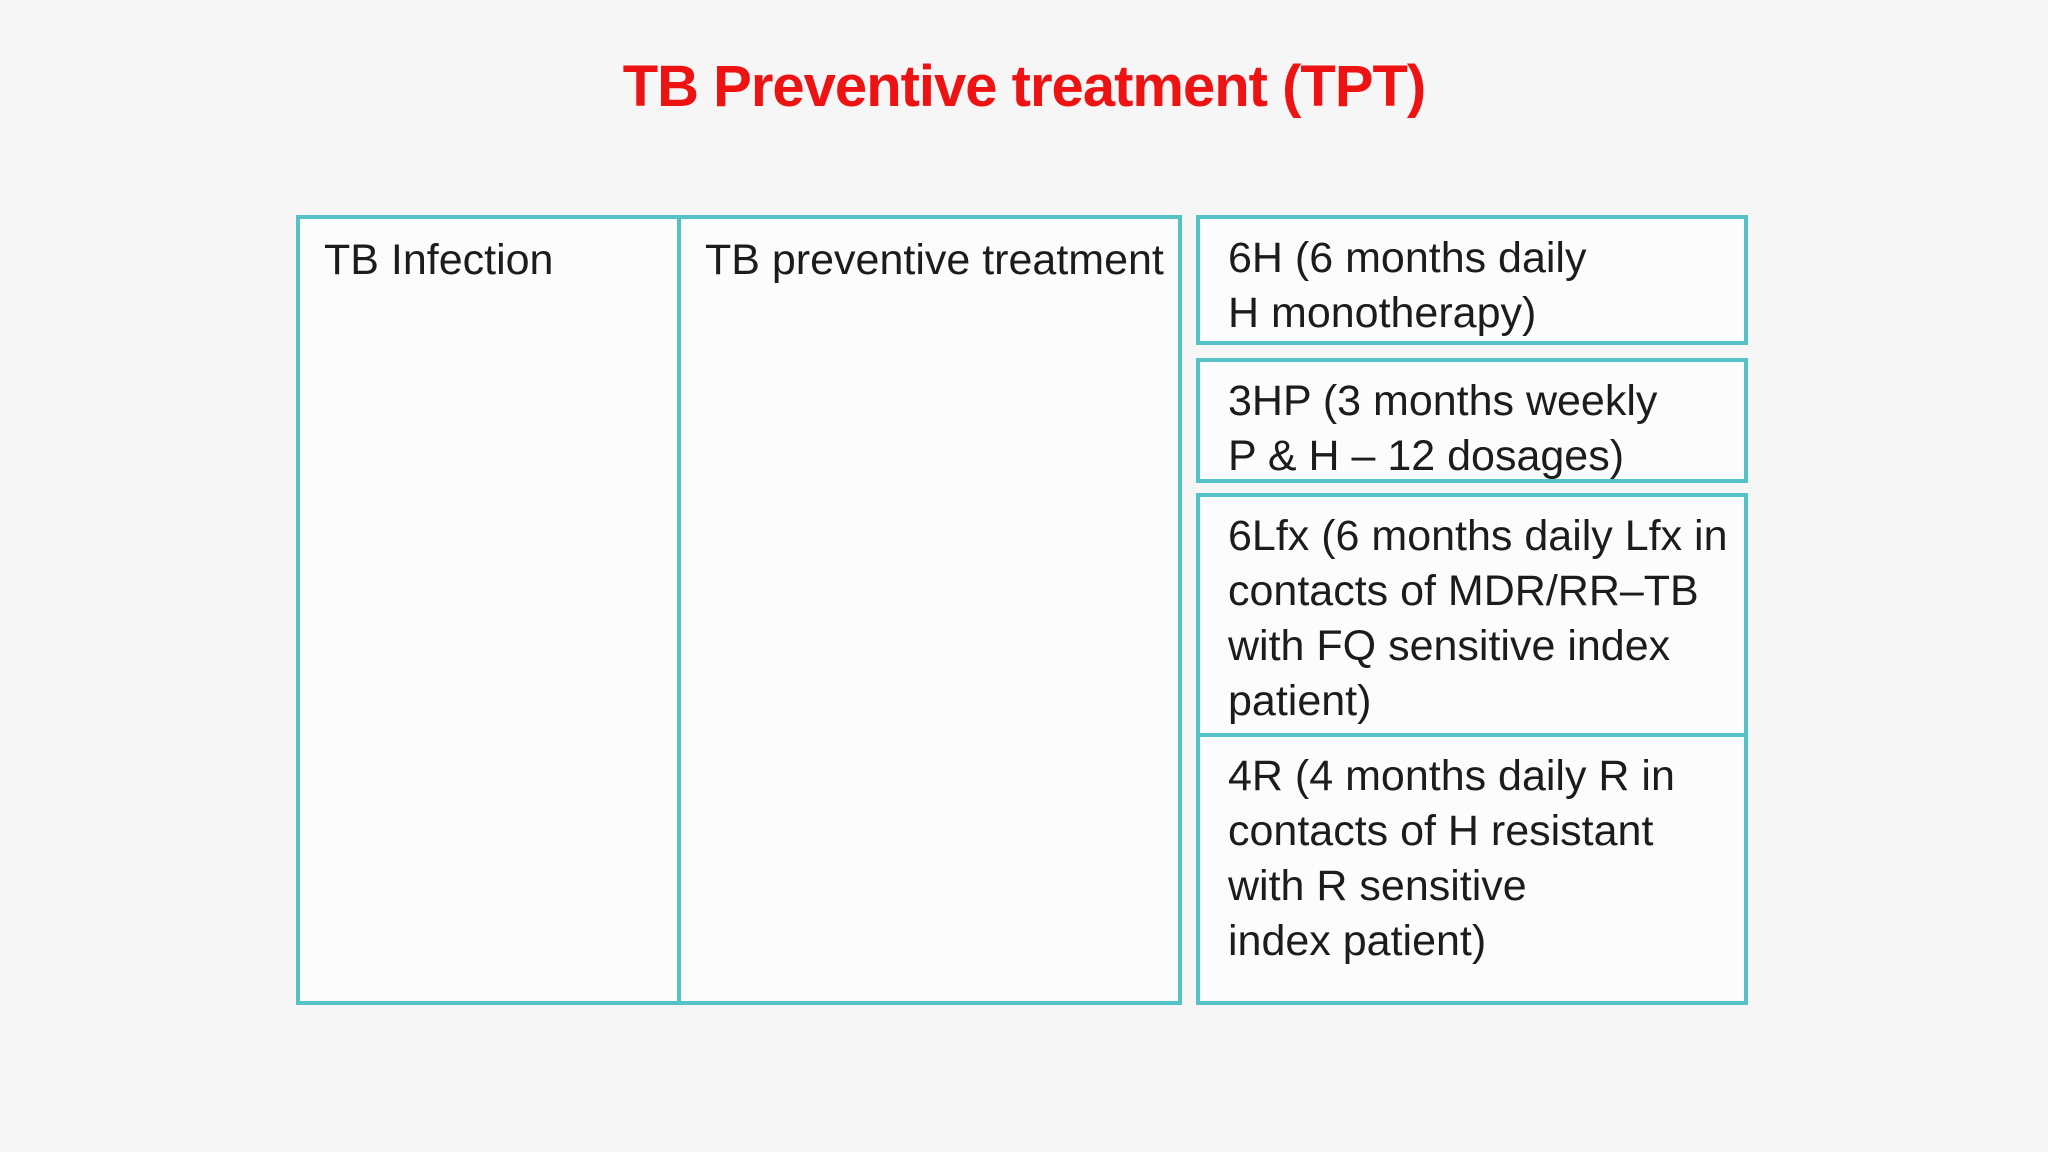 This screenshot has height=1152, width=2048. What do you see at coordinates (1472, 420) in the screenshot?
I see `regimen-cell-3hp: 3HP (3 months weekly P & H – 12 dosages)` at bounding box center [1472, 420].